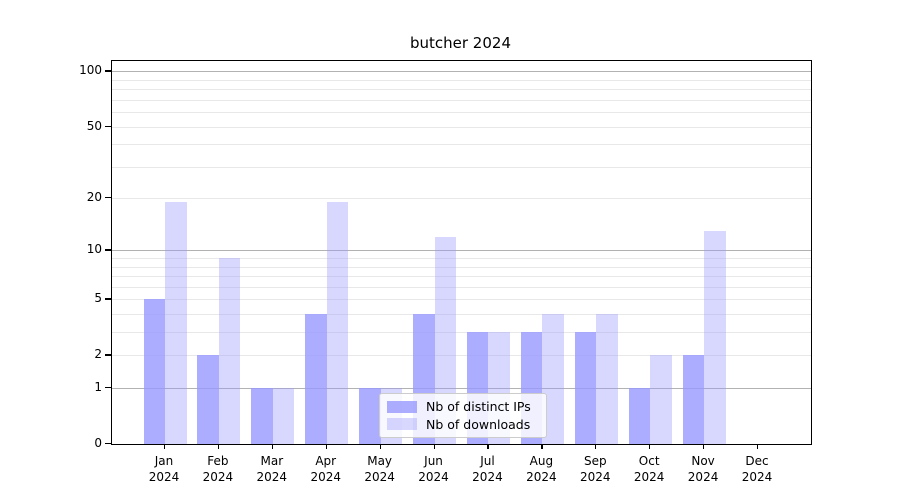 This screenshot has height=500, width=900. I want to click on y-tick-label: 20, so click(94, 197).